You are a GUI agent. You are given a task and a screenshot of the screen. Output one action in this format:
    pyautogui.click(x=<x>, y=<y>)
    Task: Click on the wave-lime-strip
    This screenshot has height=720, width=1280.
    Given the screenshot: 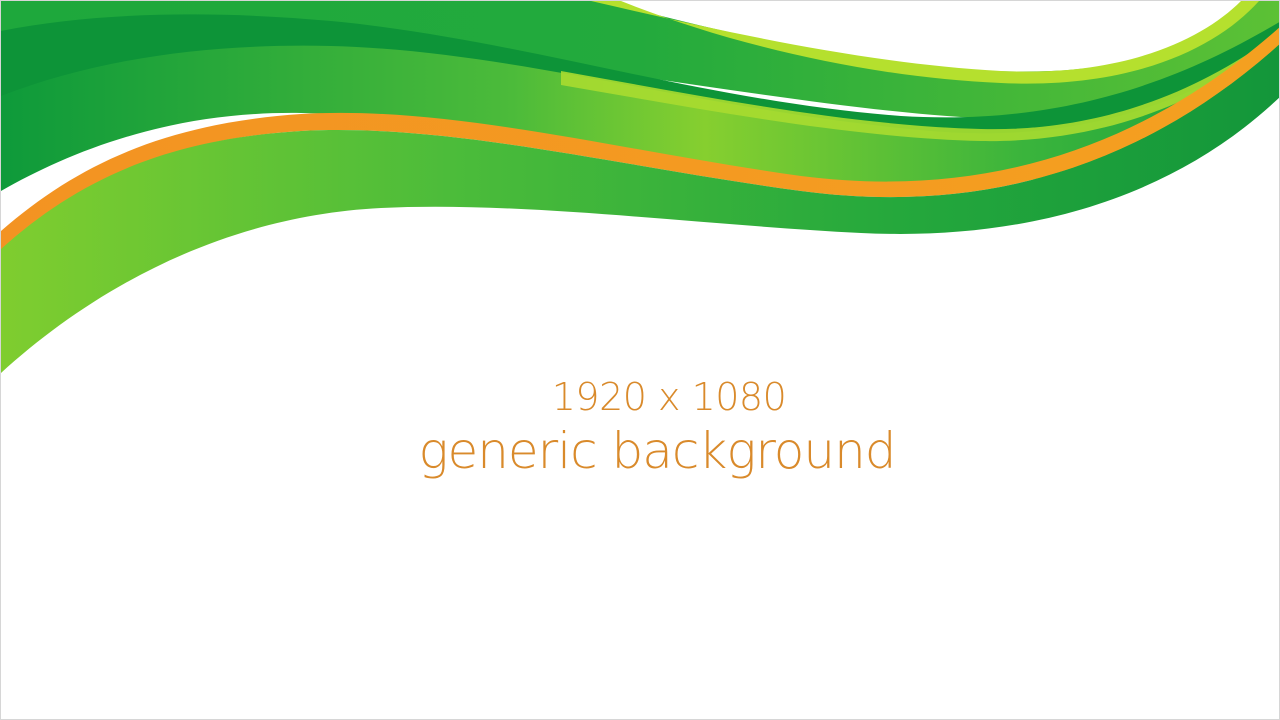 What is the action you would take?
    pyautogui.click(x=925, y=42)
    